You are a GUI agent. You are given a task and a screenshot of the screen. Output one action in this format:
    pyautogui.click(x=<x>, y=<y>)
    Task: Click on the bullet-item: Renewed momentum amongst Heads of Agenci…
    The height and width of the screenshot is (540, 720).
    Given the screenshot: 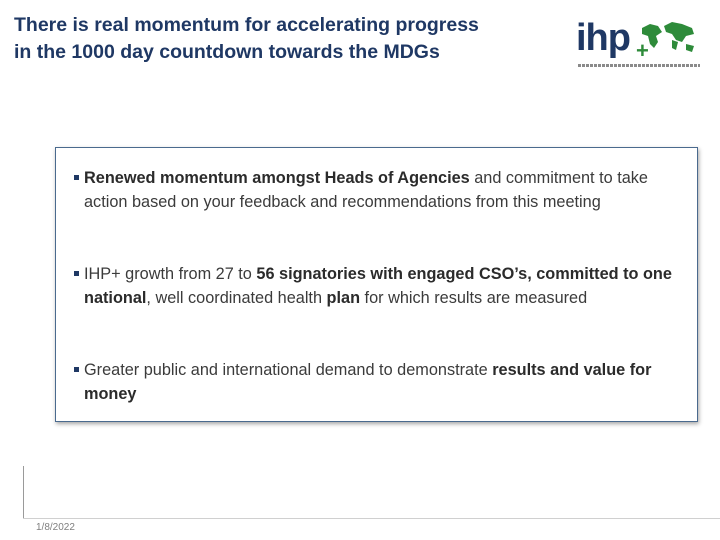 What is the action you would take?
    pyautogui.click(x=374, y=190)
    